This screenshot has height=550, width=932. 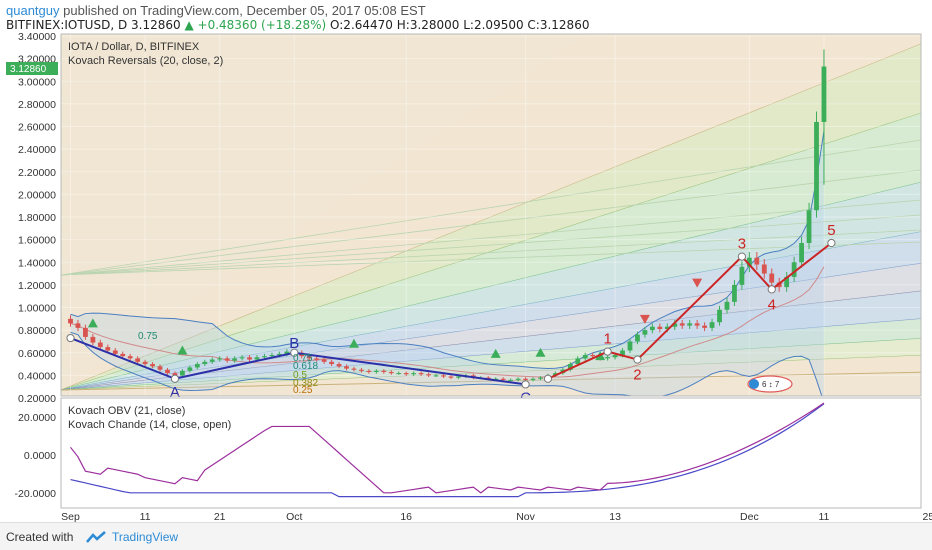 What do you see at coordinates (37, 399) in the screenshot?
I see `y-tick-label: 0.20000` at bounding box center [37, 399].